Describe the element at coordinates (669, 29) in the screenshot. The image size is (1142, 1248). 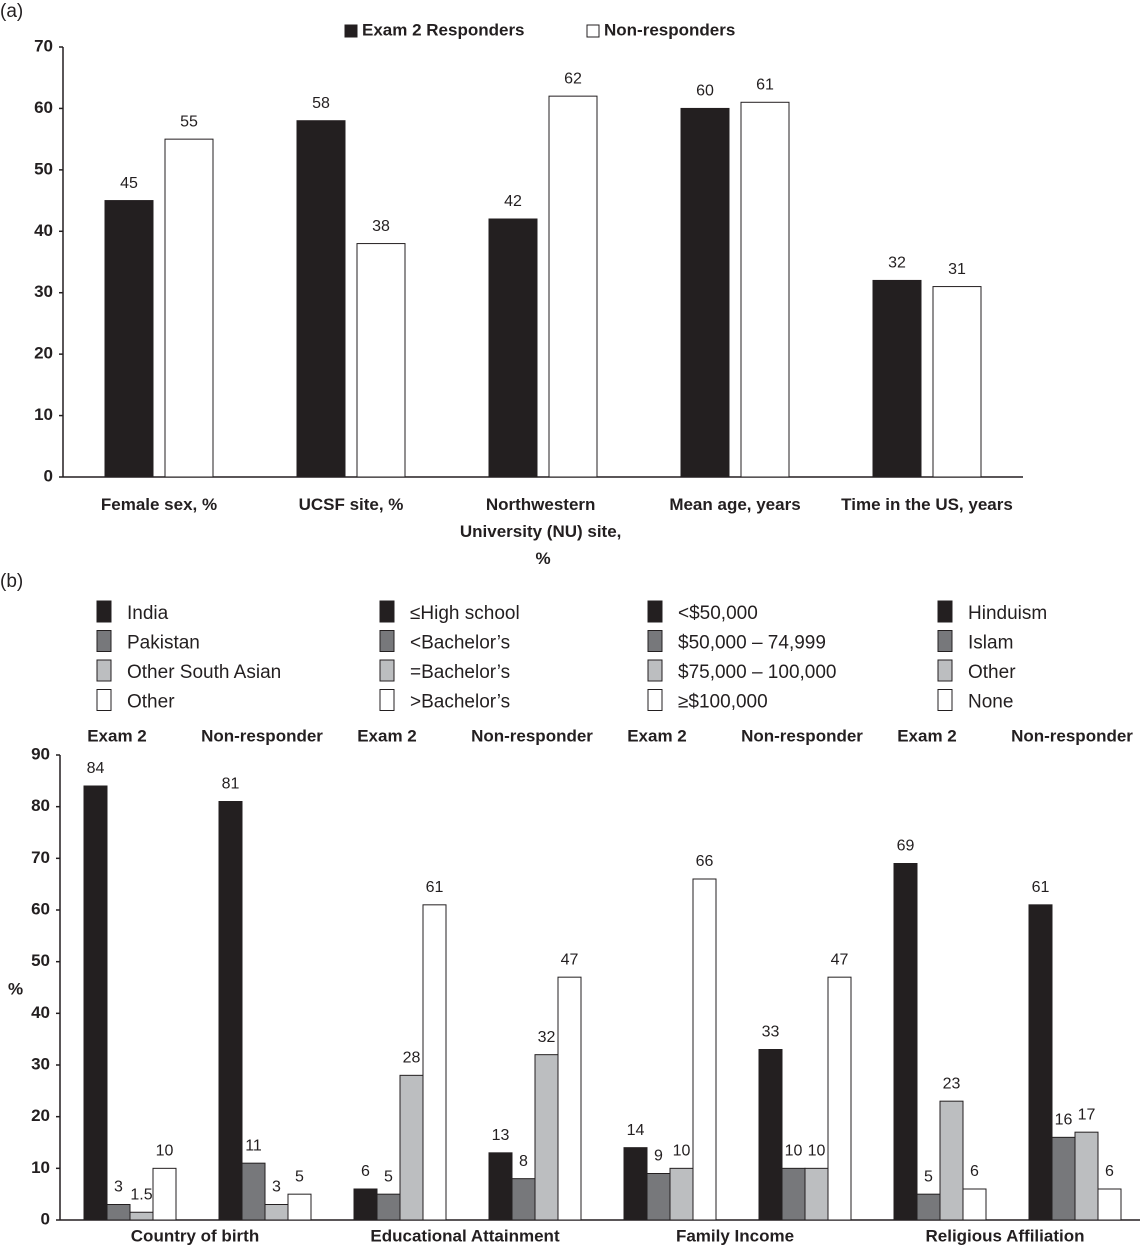
I see `legend-label: Non-responders` at that location.